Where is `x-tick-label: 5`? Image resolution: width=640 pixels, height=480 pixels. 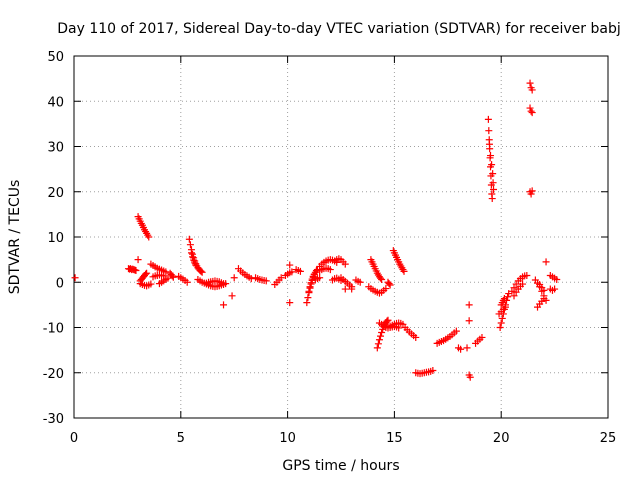 x-tick-label: 5 is located at coordinates (181, 438).